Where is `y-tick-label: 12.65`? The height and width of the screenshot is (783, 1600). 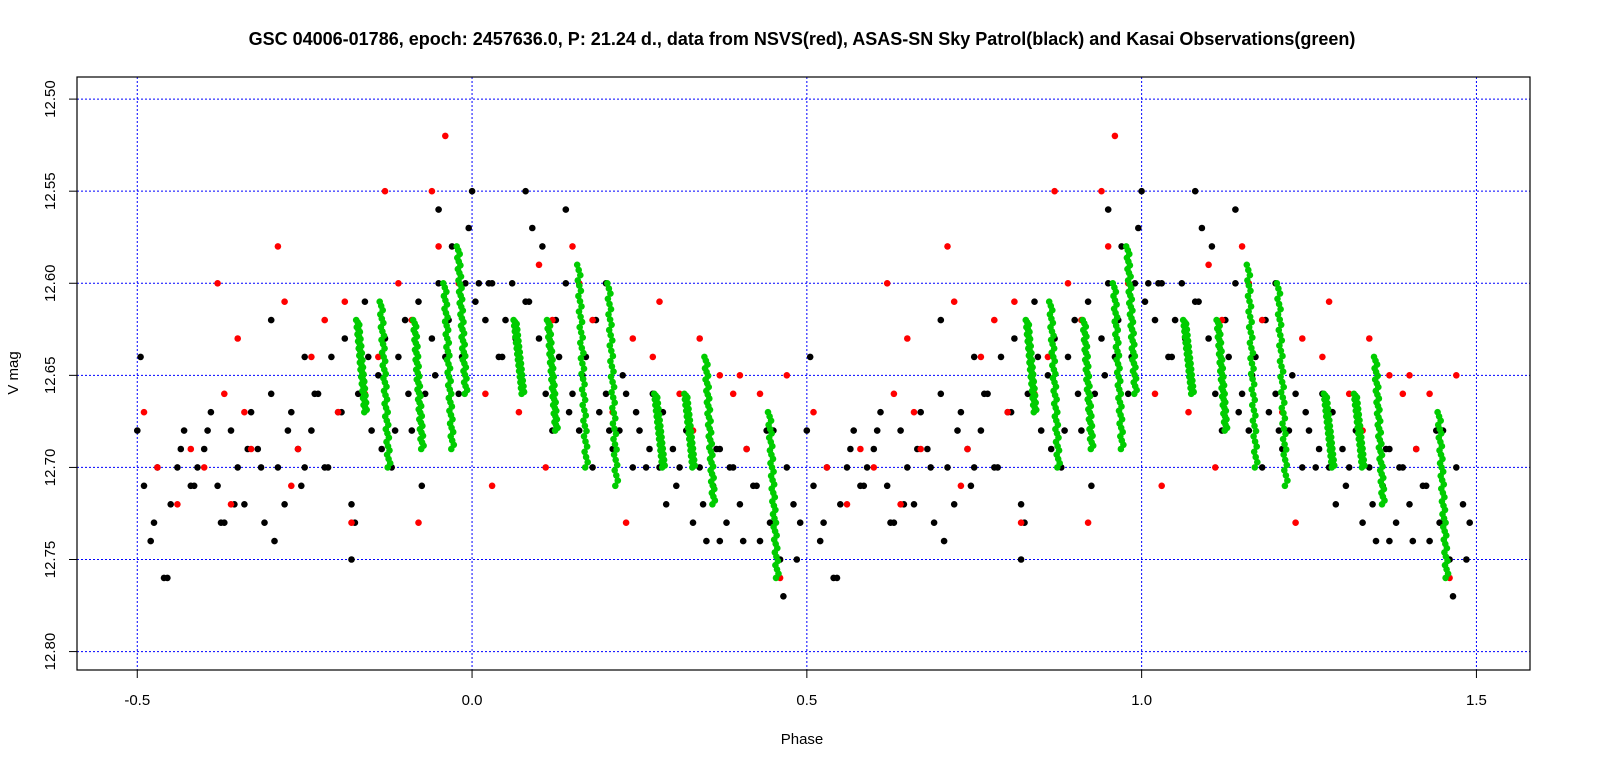 y-tick-label: 12.65 is located at coordinates (50, 376).